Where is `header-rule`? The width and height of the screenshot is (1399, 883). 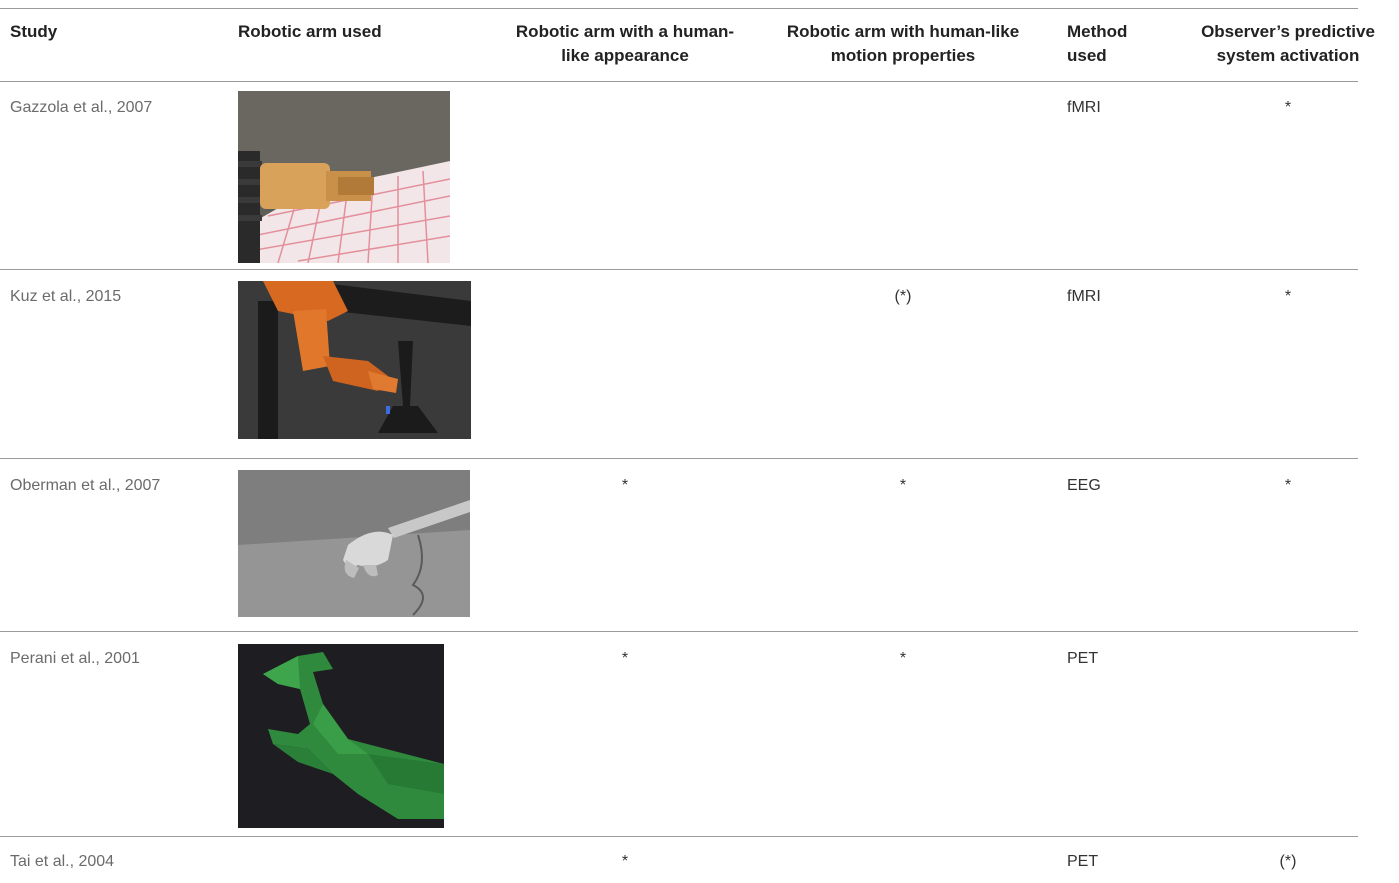
header-rule is located at coordinates (679, 81).